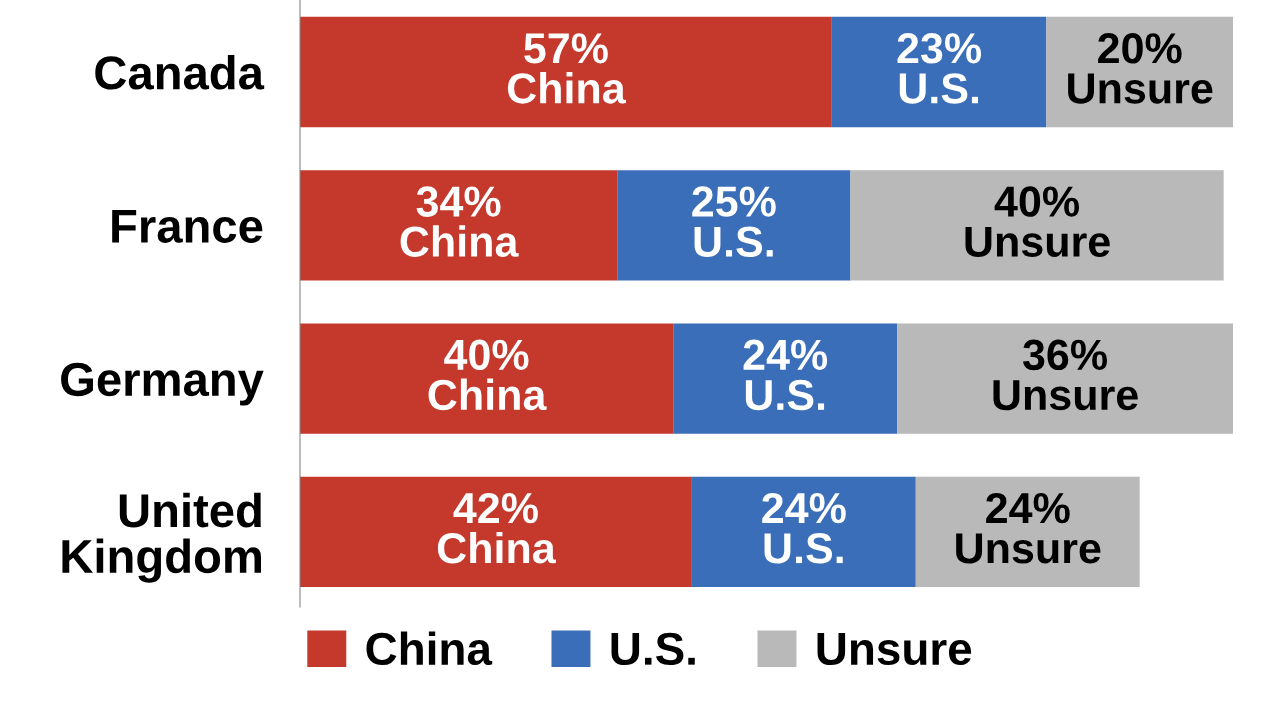  I want to click on y-tick-label: France, so click(187, 226).